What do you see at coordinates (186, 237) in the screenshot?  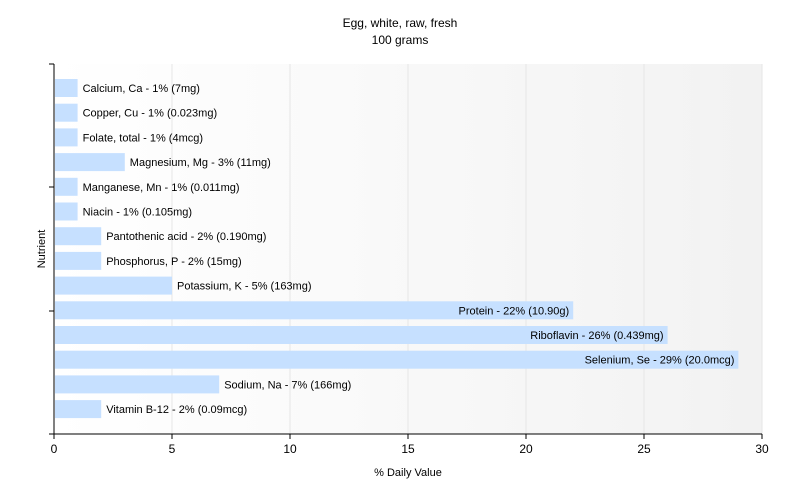 I see `bar-label: Pantothenic acid - 2% (0.190mg)` at bounding box center [186, 237].